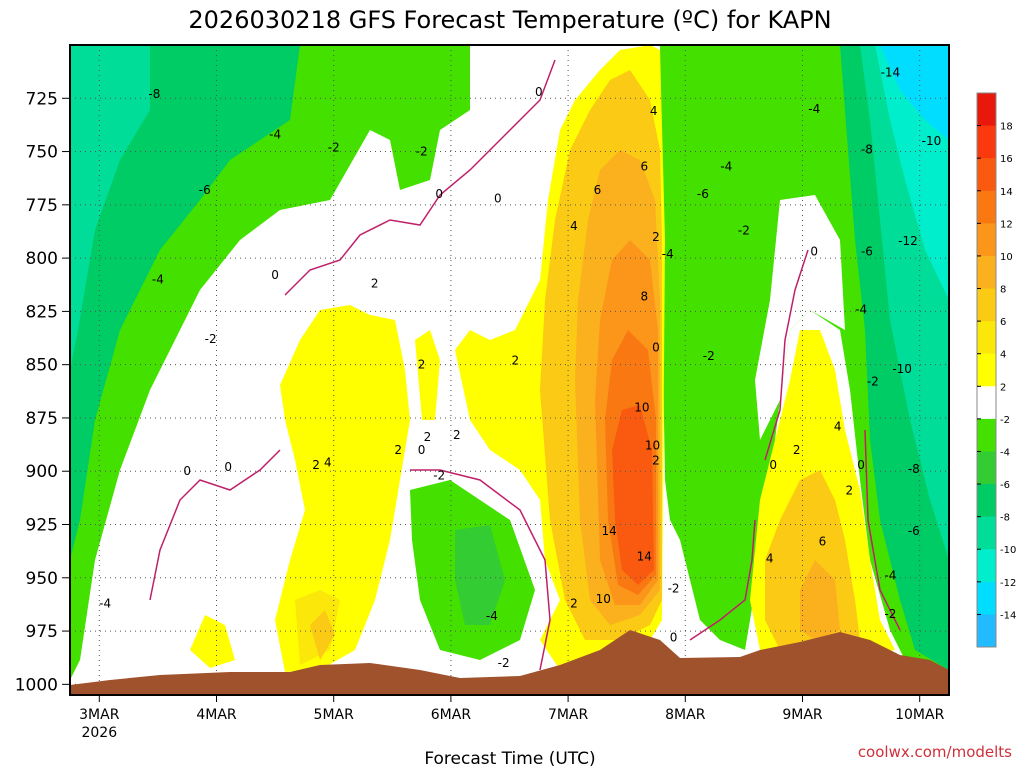 This screenshot has height=768, width=1024. Describe the element at coordinates (42, 153) in the screenshot. I see `y-tick-label: 750` at that location.